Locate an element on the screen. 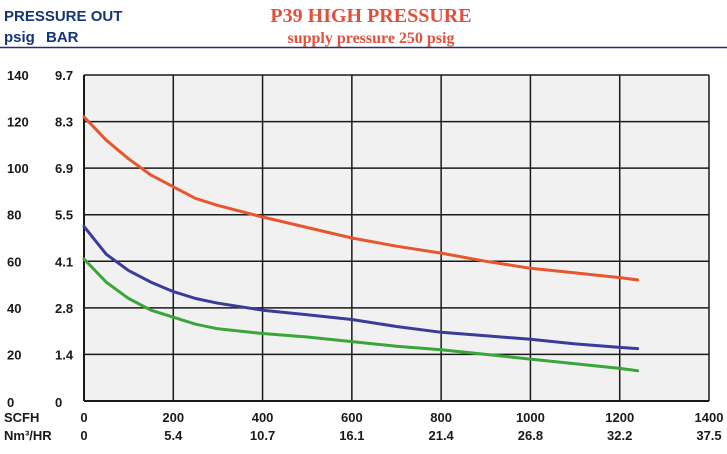 This screenshot has height=454, width=727. x-tick-scfh: 0 is located at coordinates (83, 417).